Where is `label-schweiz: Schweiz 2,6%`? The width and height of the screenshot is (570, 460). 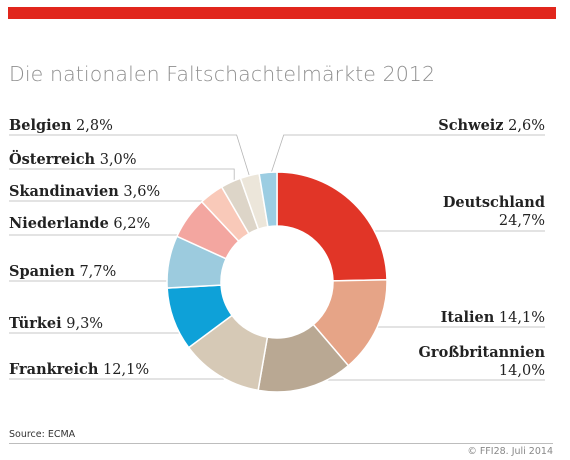 label-schweiz: Schweiz 2,6% is located at coordinates (491, 125).